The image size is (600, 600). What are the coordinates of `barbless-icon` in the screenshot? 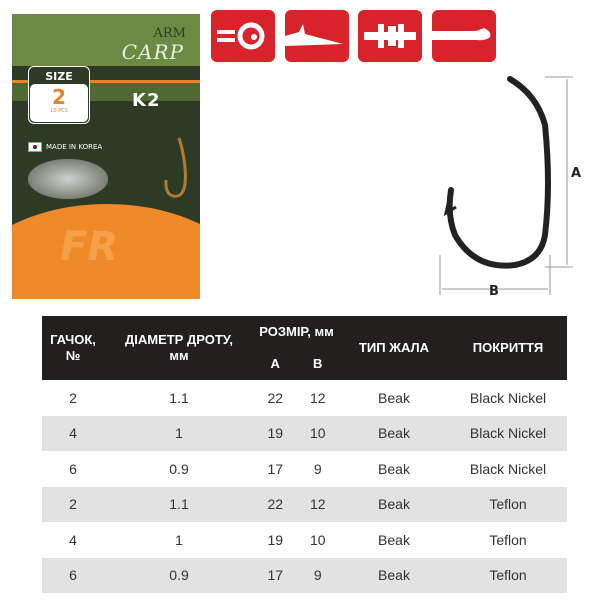 It's located at (390, 36).